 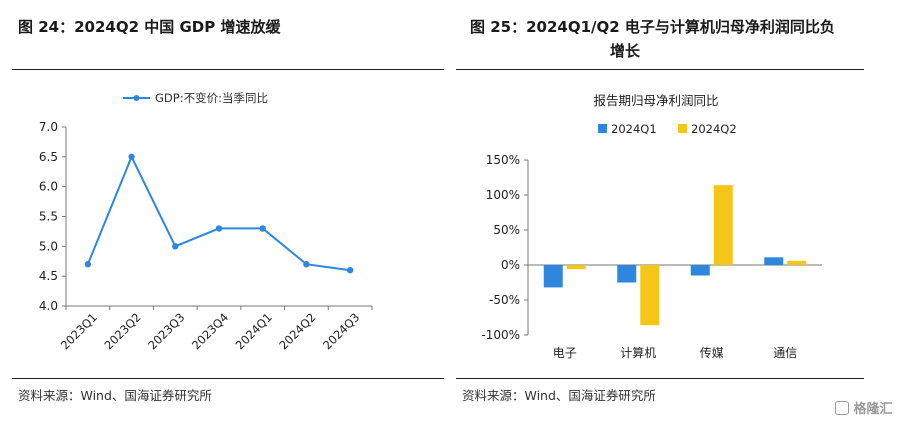 What do you see at coordinates (714, 129) in the screenshot?
I see `legend-label: 2024Q2` at bounding box center [714, 129].